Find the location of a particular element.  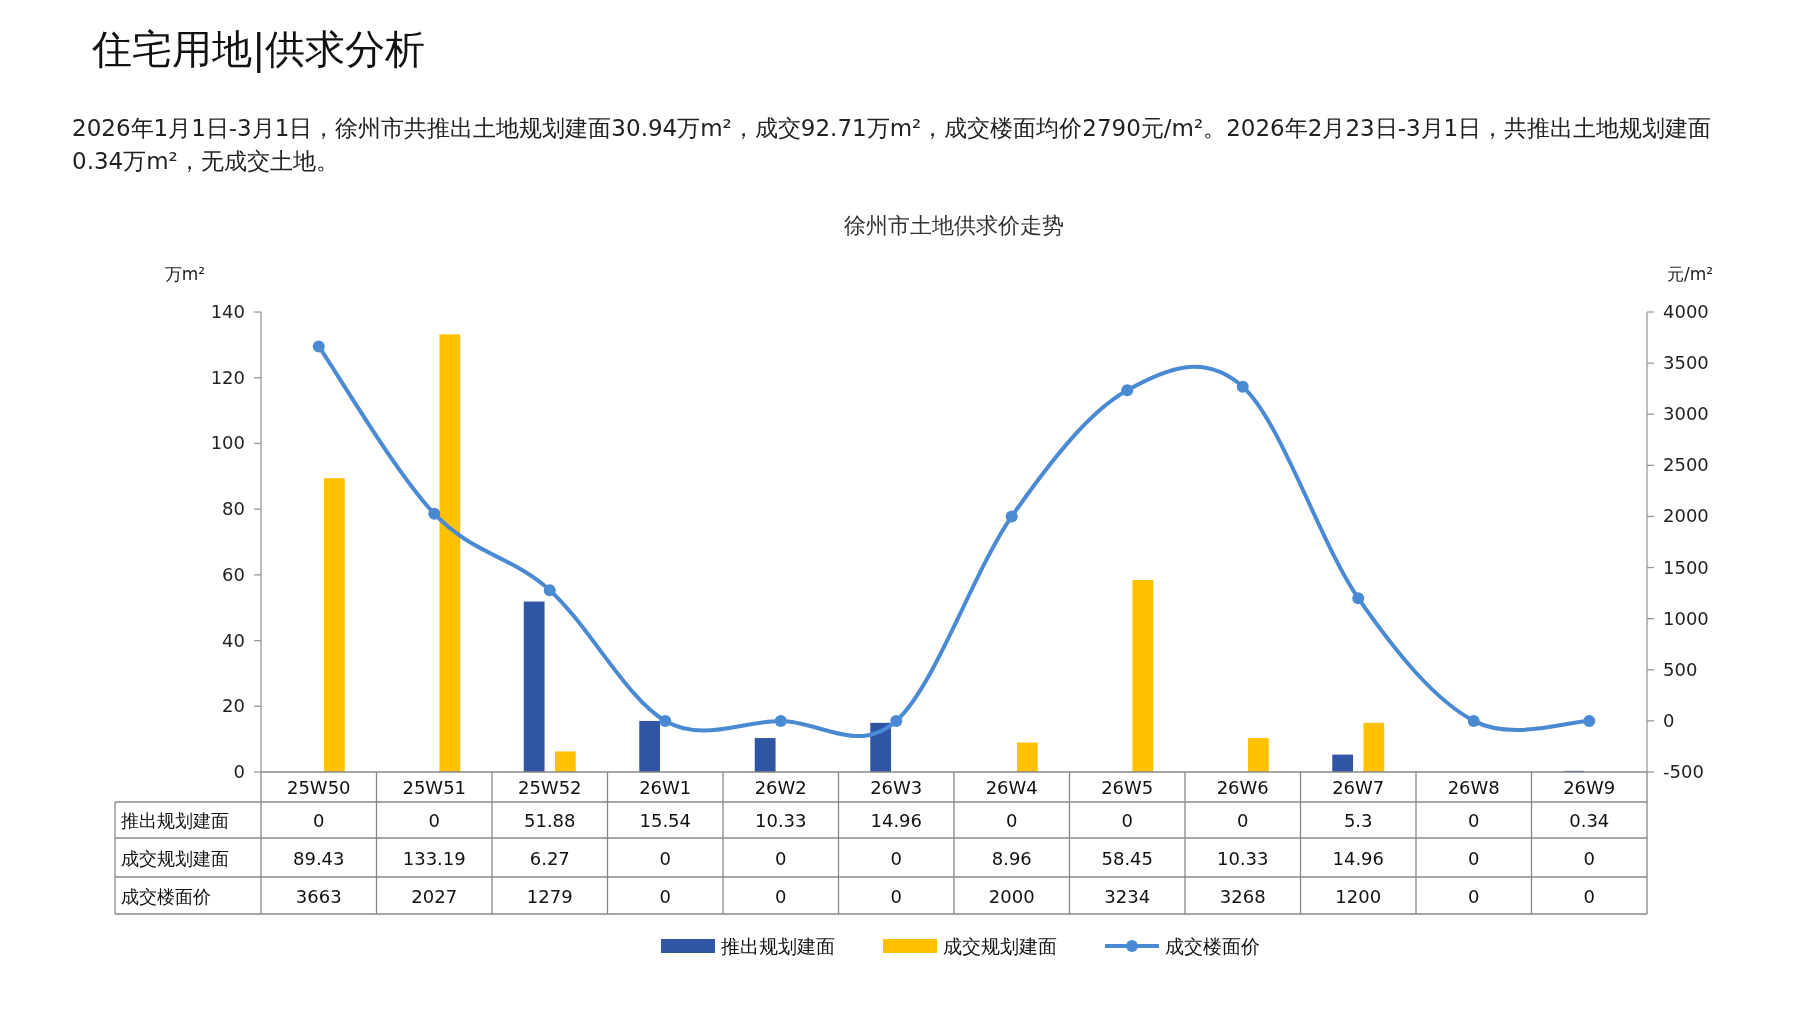

data-label: 6.27 is located at coordinates (549, 858).